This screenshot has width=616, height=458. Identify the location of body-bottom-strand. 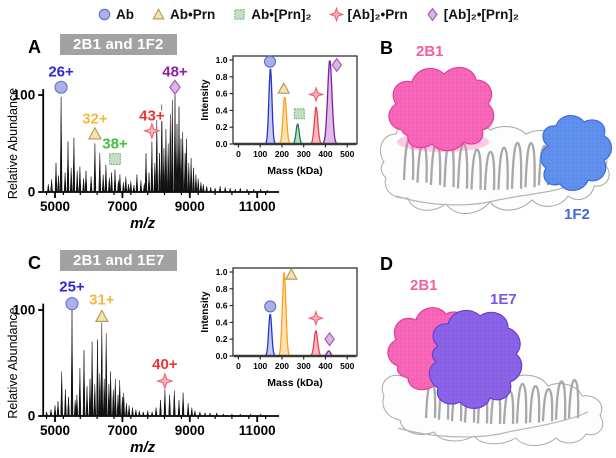
(489, 193).